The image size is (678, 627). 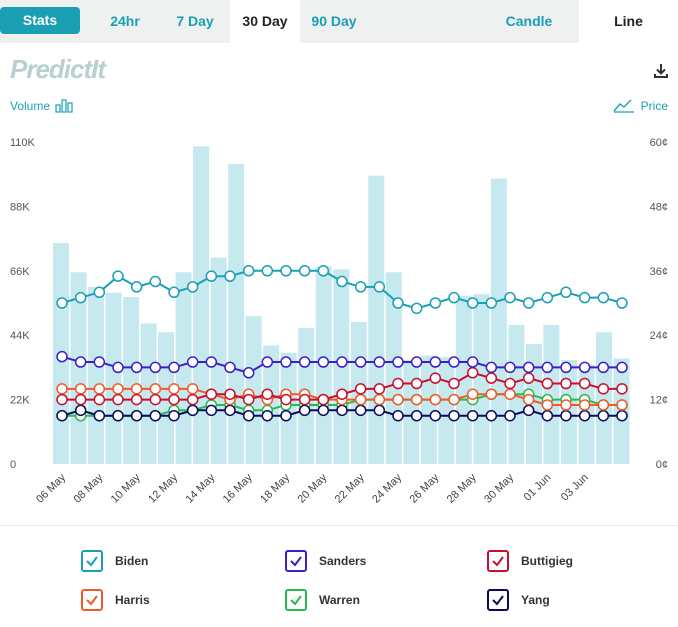 What do you see at coordinates (40, 20) in the screenshot?
I see `stats-button: Stats` at bounding box center [40, 20].